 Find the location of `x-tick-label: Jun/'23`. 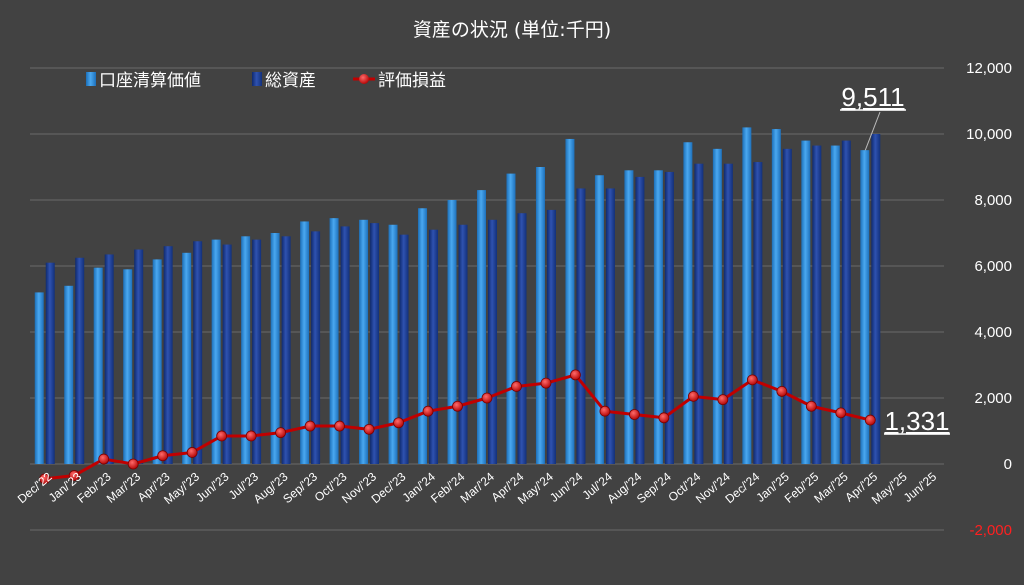

x-tick-label: Jun/'23 is located at coordinates (212, 487).